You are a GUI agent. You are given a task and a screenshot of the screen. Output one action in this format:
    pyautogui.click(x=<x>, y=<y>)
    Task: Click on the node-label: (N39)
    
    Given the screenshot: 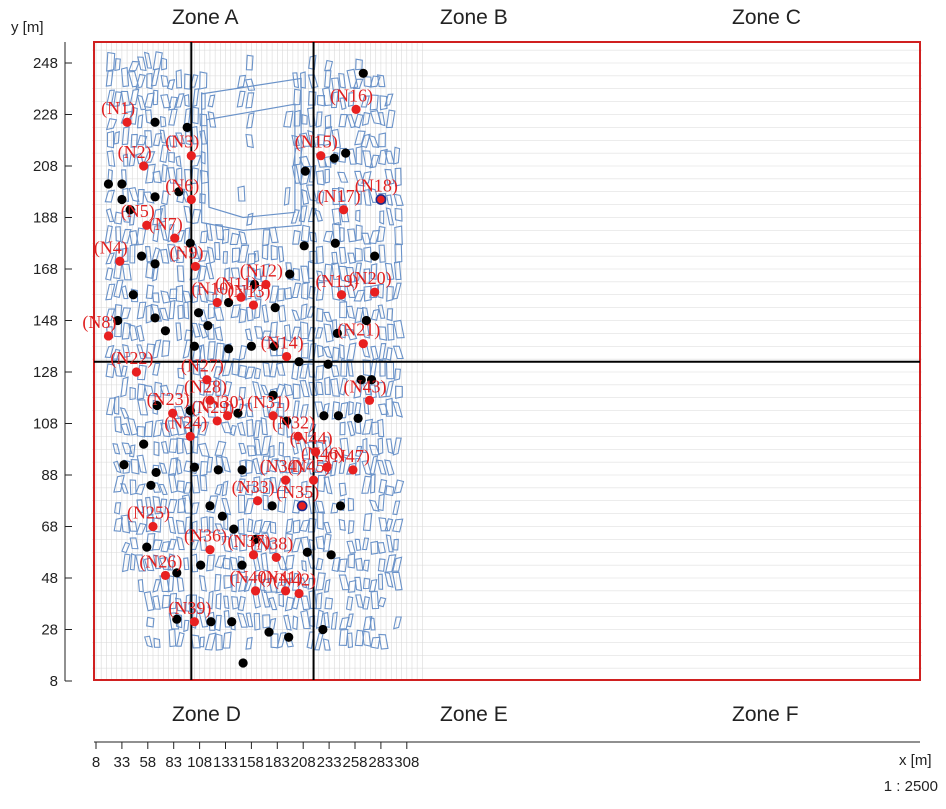 What is the action you would take?
    pyautogui.click(x=189, y=608)
    